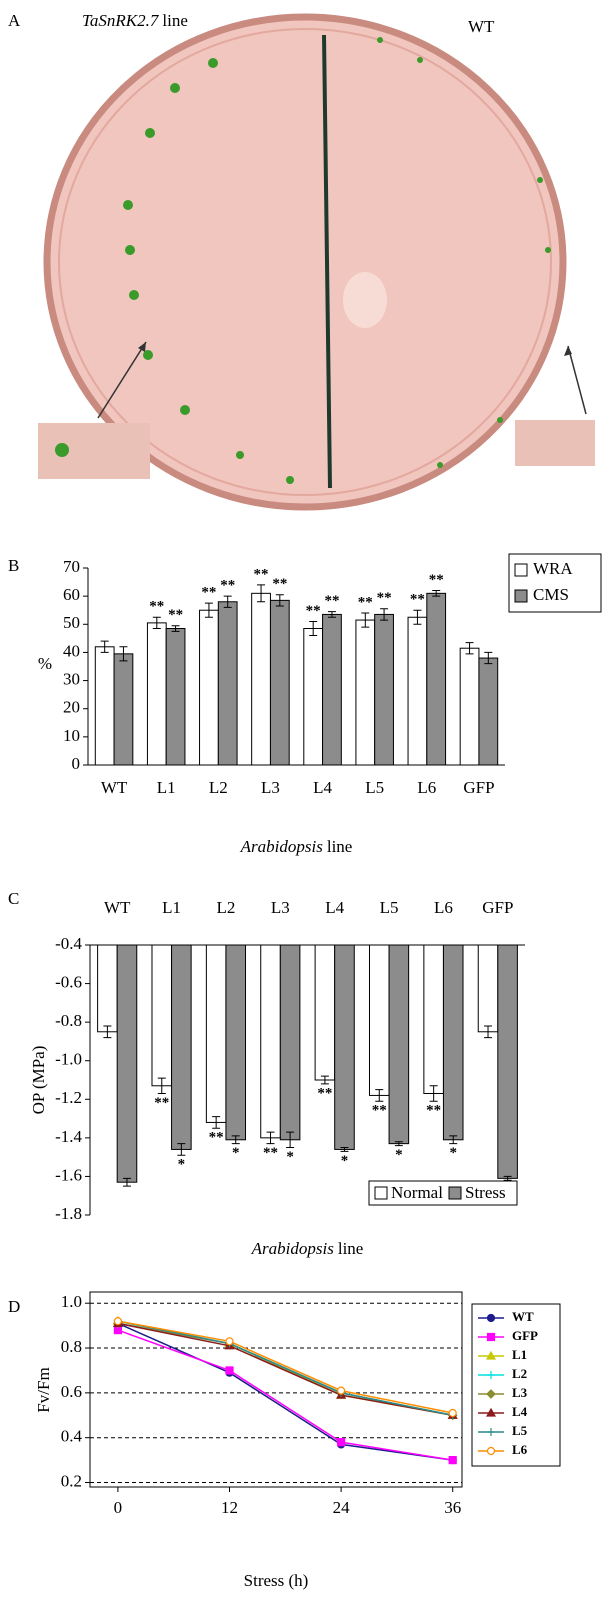 The height and width of the screenshot is (1617, 611). Describe the element at coordinates (171, 907) in the screenshot. I see `x-tick-label: L1` at that location.